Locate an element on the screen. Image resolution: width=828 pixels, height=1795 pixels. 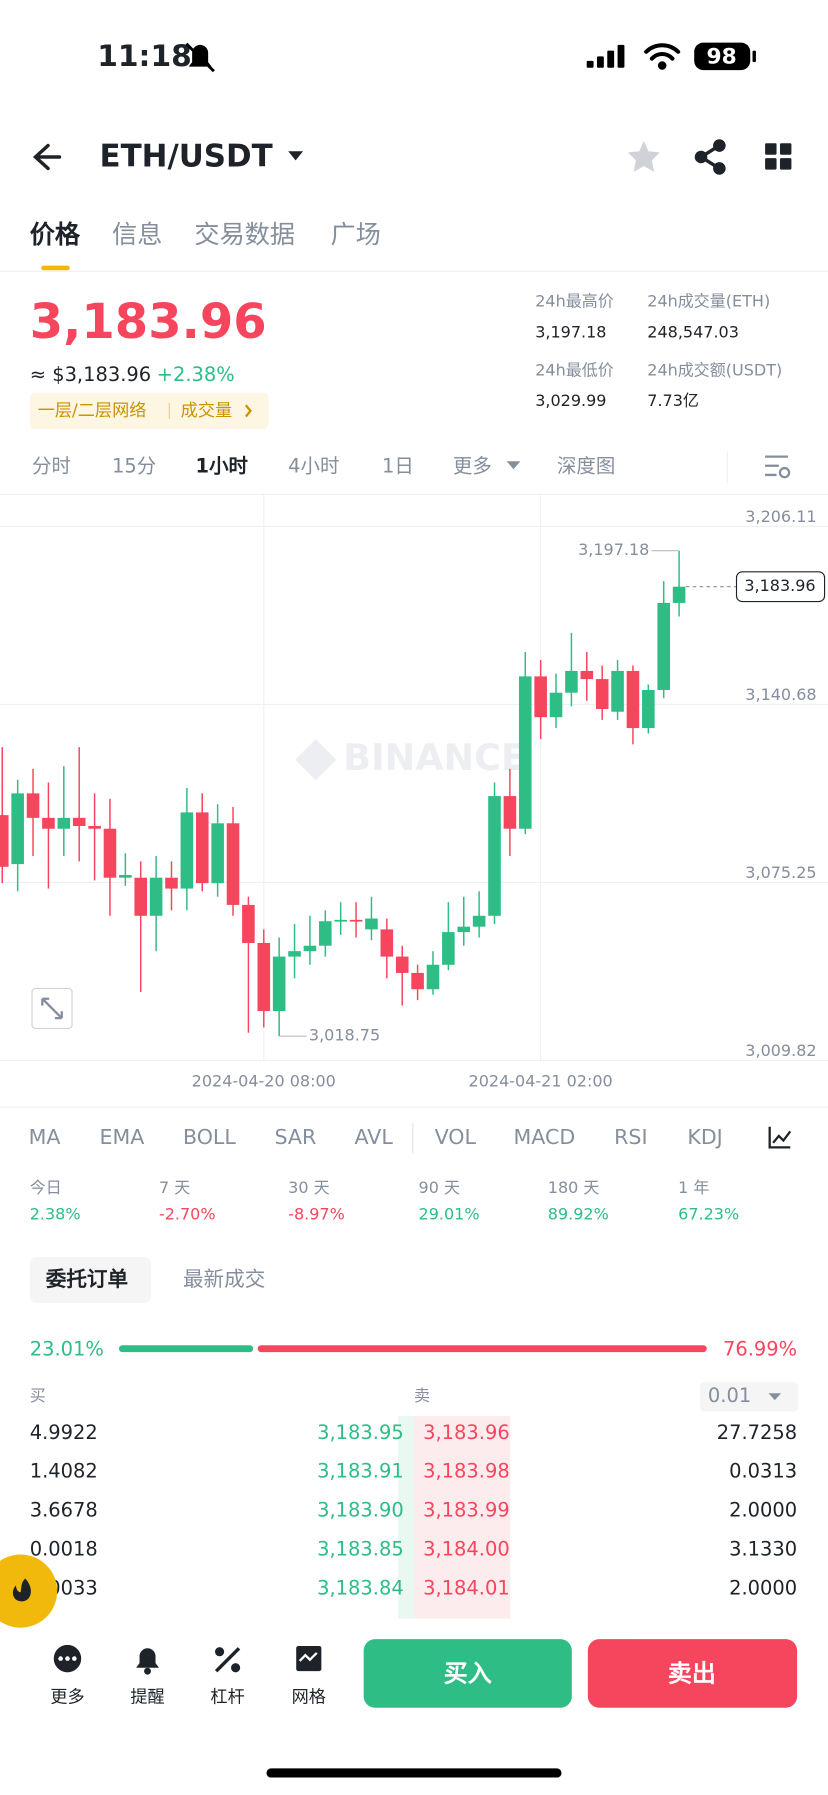
bid-price: 3,183.91 is located at coordinates (360, 1471).